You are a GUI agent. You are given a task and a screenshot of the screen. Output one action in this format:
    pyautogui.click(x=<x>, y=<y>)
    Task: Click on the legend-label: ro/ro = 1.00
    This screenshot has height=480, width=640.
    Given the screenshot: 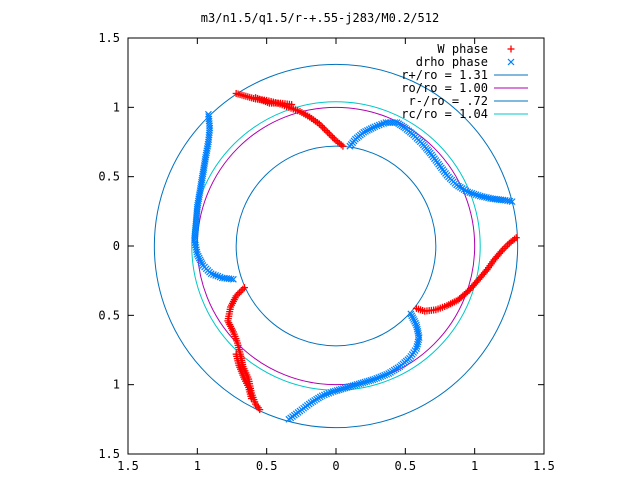 What is the action you would take?
    pyautogui.click(x=444, y=88)
    